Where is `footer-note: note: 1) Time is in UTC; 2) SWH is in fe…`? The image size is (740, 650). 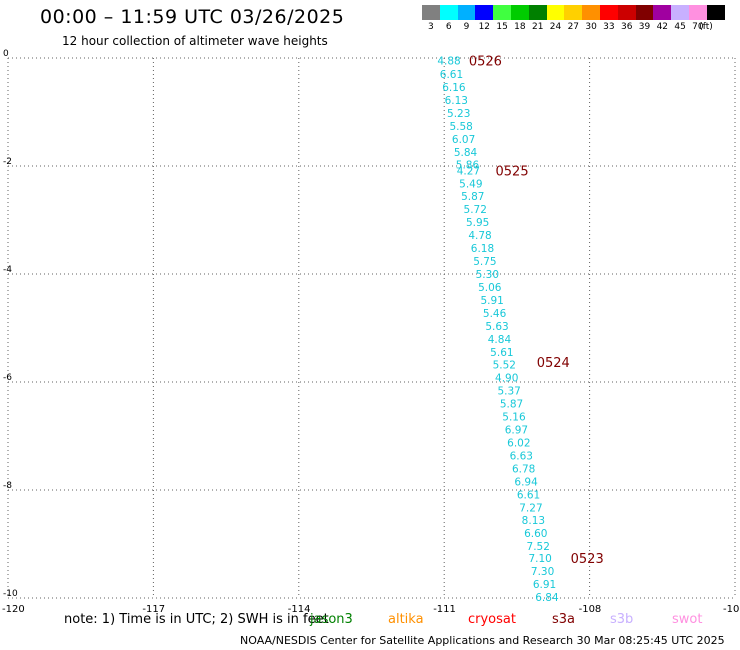
footer-note: note: 1) Time is in UTC; 2) SWH is in fe… is located at coordinates (196, 619).